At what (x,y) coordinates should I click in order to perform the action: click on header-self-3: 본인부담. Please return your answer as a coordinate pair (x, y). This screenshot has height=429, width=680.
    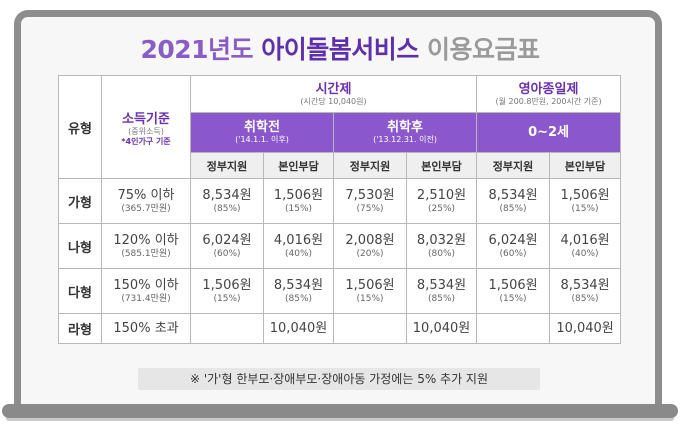
    Looking at the image, I should click on (585, 165).